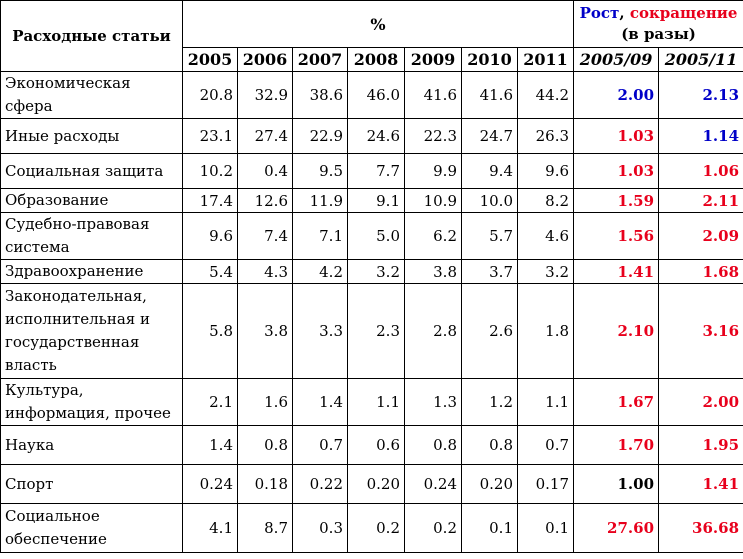 The height and width of the screenshot is (559, 743). Describe the element at coordinates (91, 445) in the screenshot. I see `row-label: Наука` at that location.